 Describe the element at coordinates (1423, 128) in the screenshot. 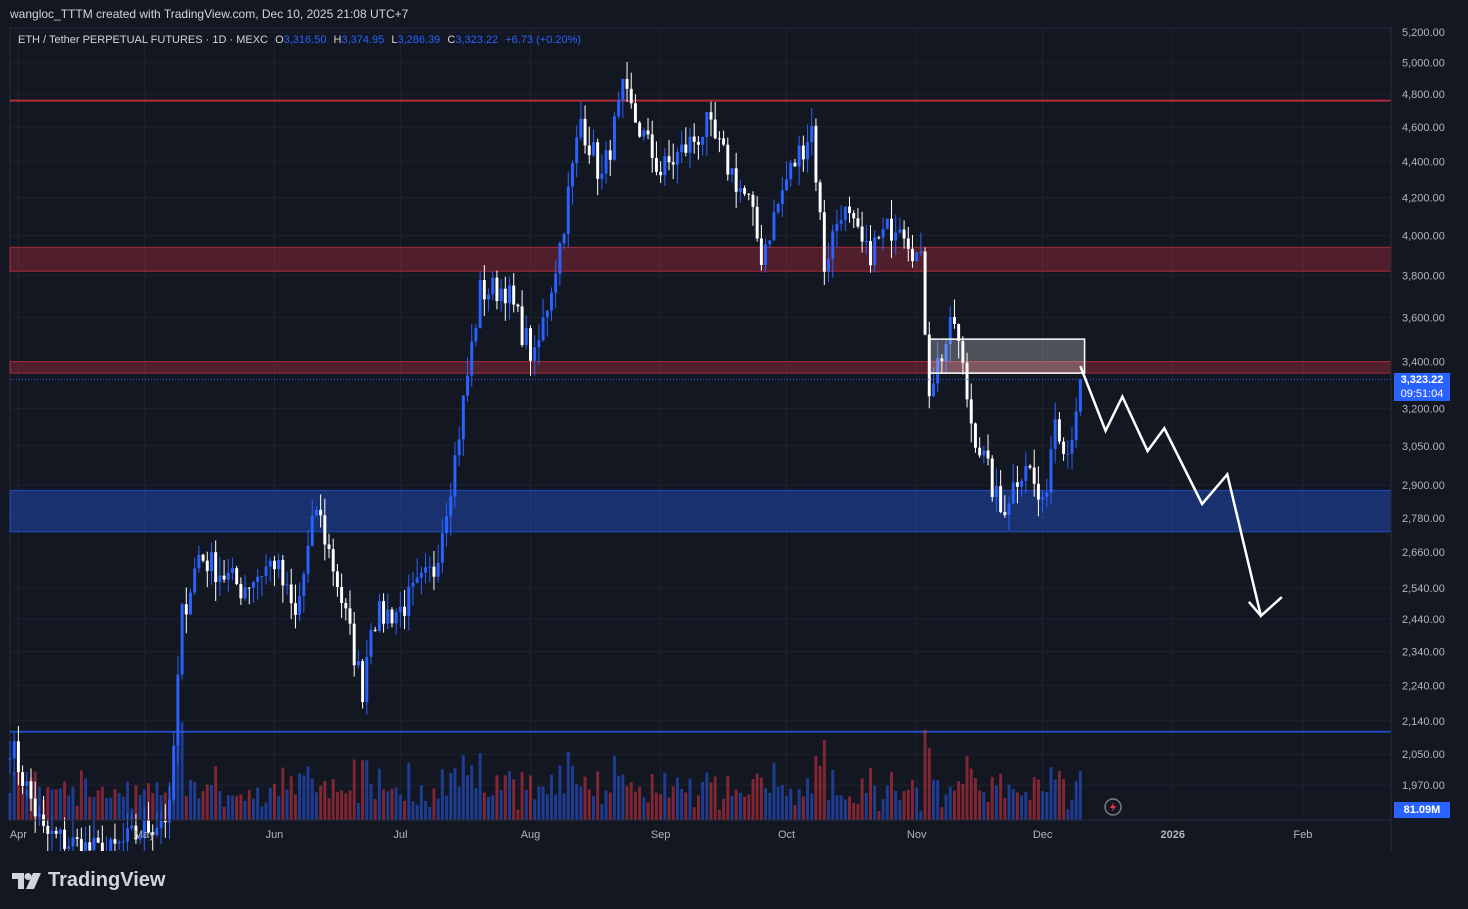

I see `y-tick-label: 4,600.00` at that location.